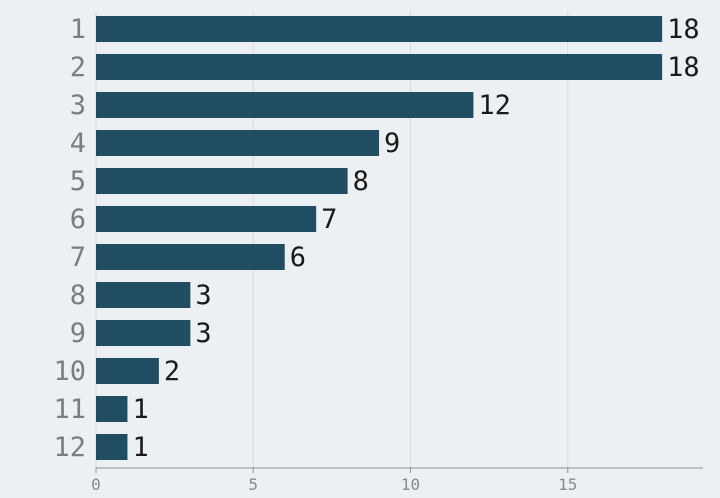 The width and height of the screenshot is (720, 498). Describe the element at coordinates (78, 29) in the screenshot. I see `category-label-1: 1` at that location.